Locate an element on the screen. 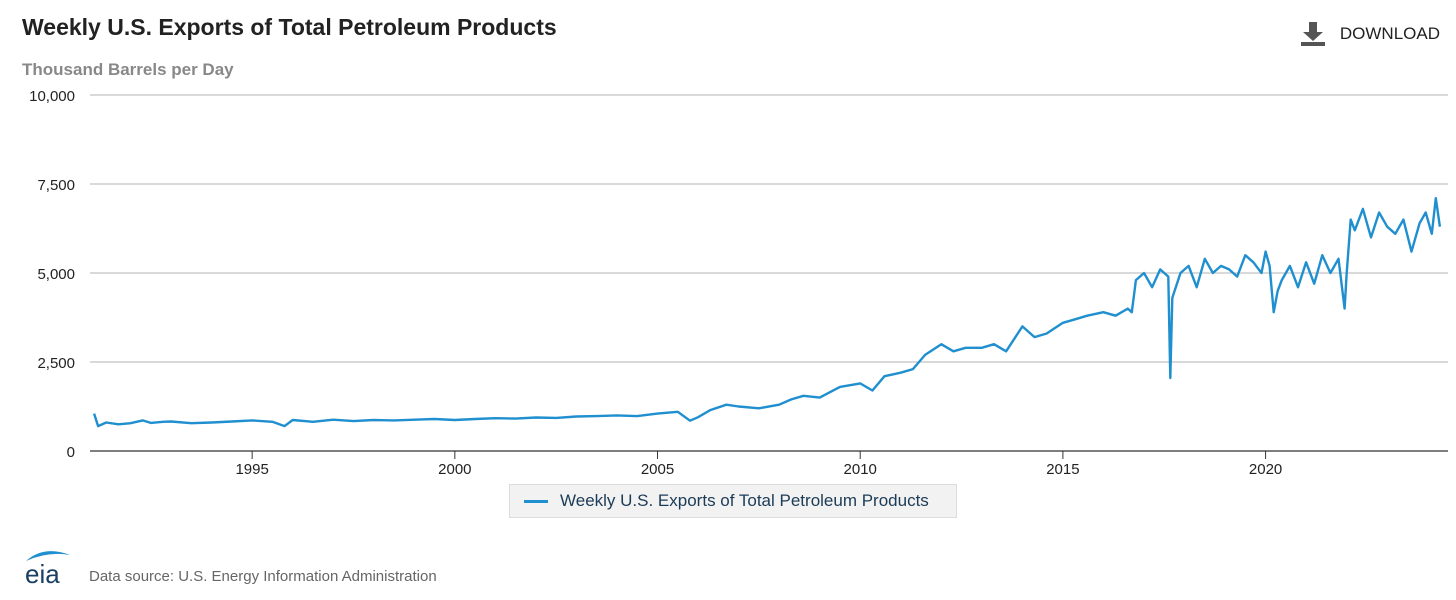 The image size is (1456, 600). x-tick-label: 2010 is located at coordinates (860, 469).